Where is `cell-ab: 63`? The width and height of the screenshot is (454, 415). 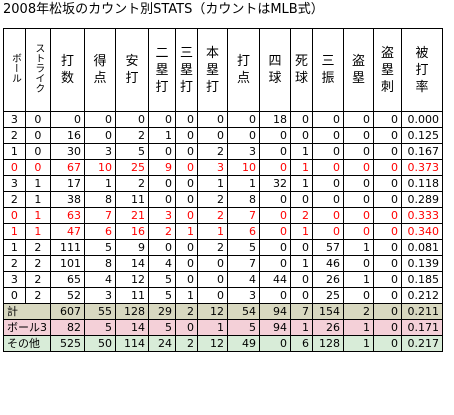 cell-ab: 63 is located at coordinates (67, 215).